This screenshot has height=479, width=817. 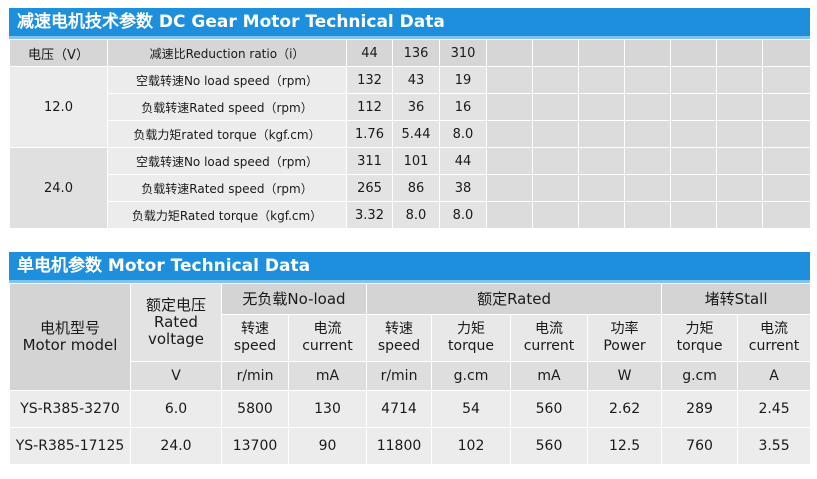 What do you see at coordinates (227, 53) in the screenshot?
I see `reduction-ratio-label: 减速比Reduction ratio（i）` at bounding box center [227, 53].